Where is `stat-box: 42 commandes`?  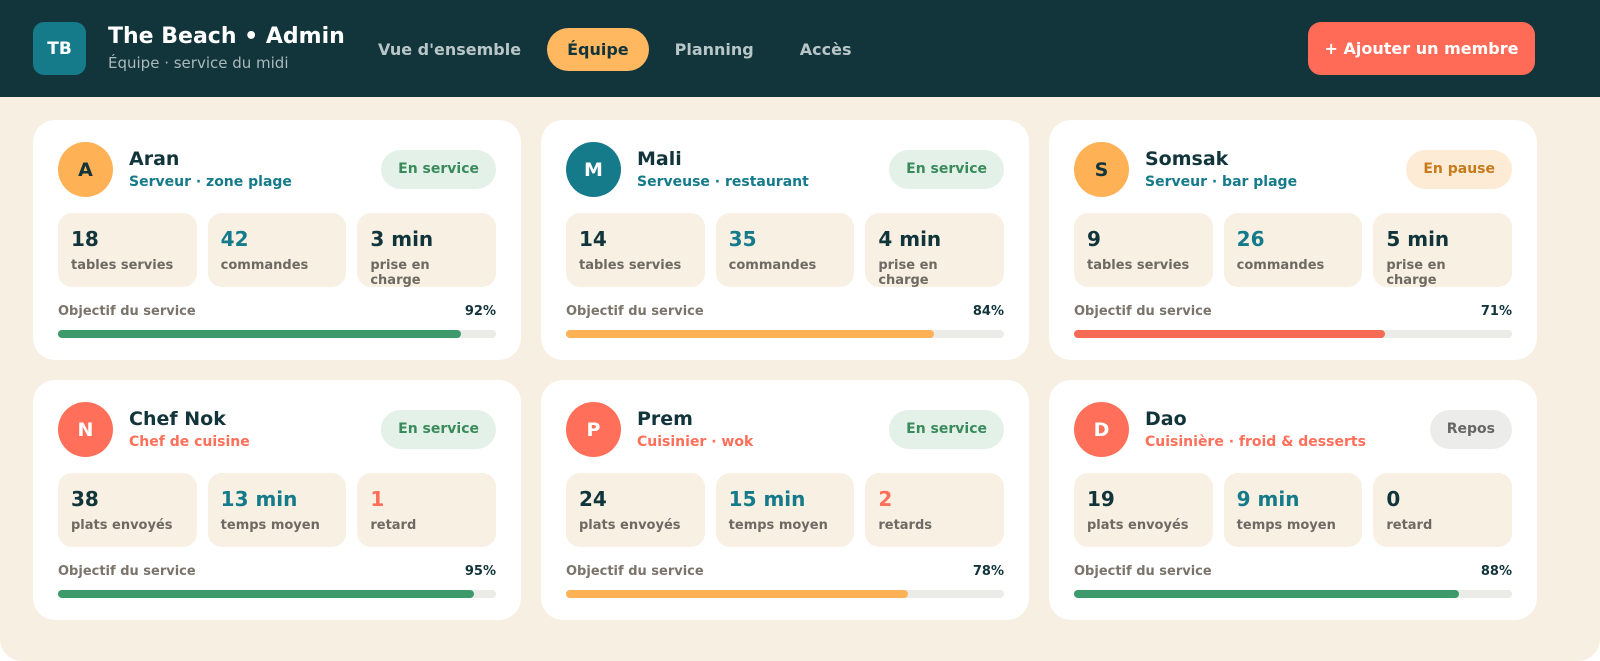 stat-box: 42 commandes is located at coordinates (277, 250).